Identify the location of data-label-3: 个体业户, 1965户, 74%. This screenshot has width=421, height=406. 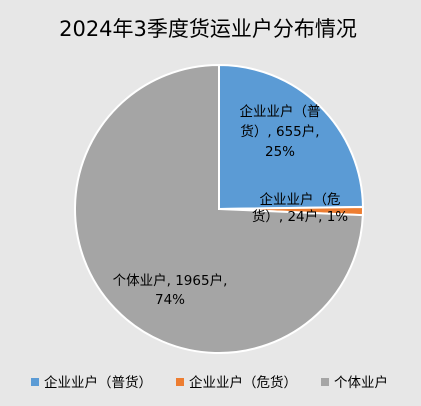
(170, 290).